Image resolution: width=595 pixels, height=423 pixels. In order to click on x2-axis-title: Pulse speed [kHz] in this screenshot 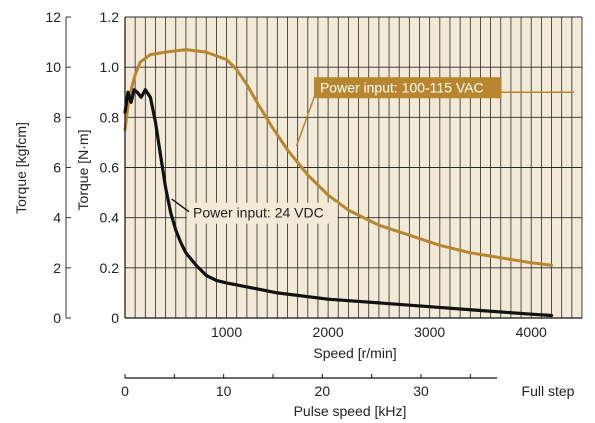, I will do `click(350, 411)`.